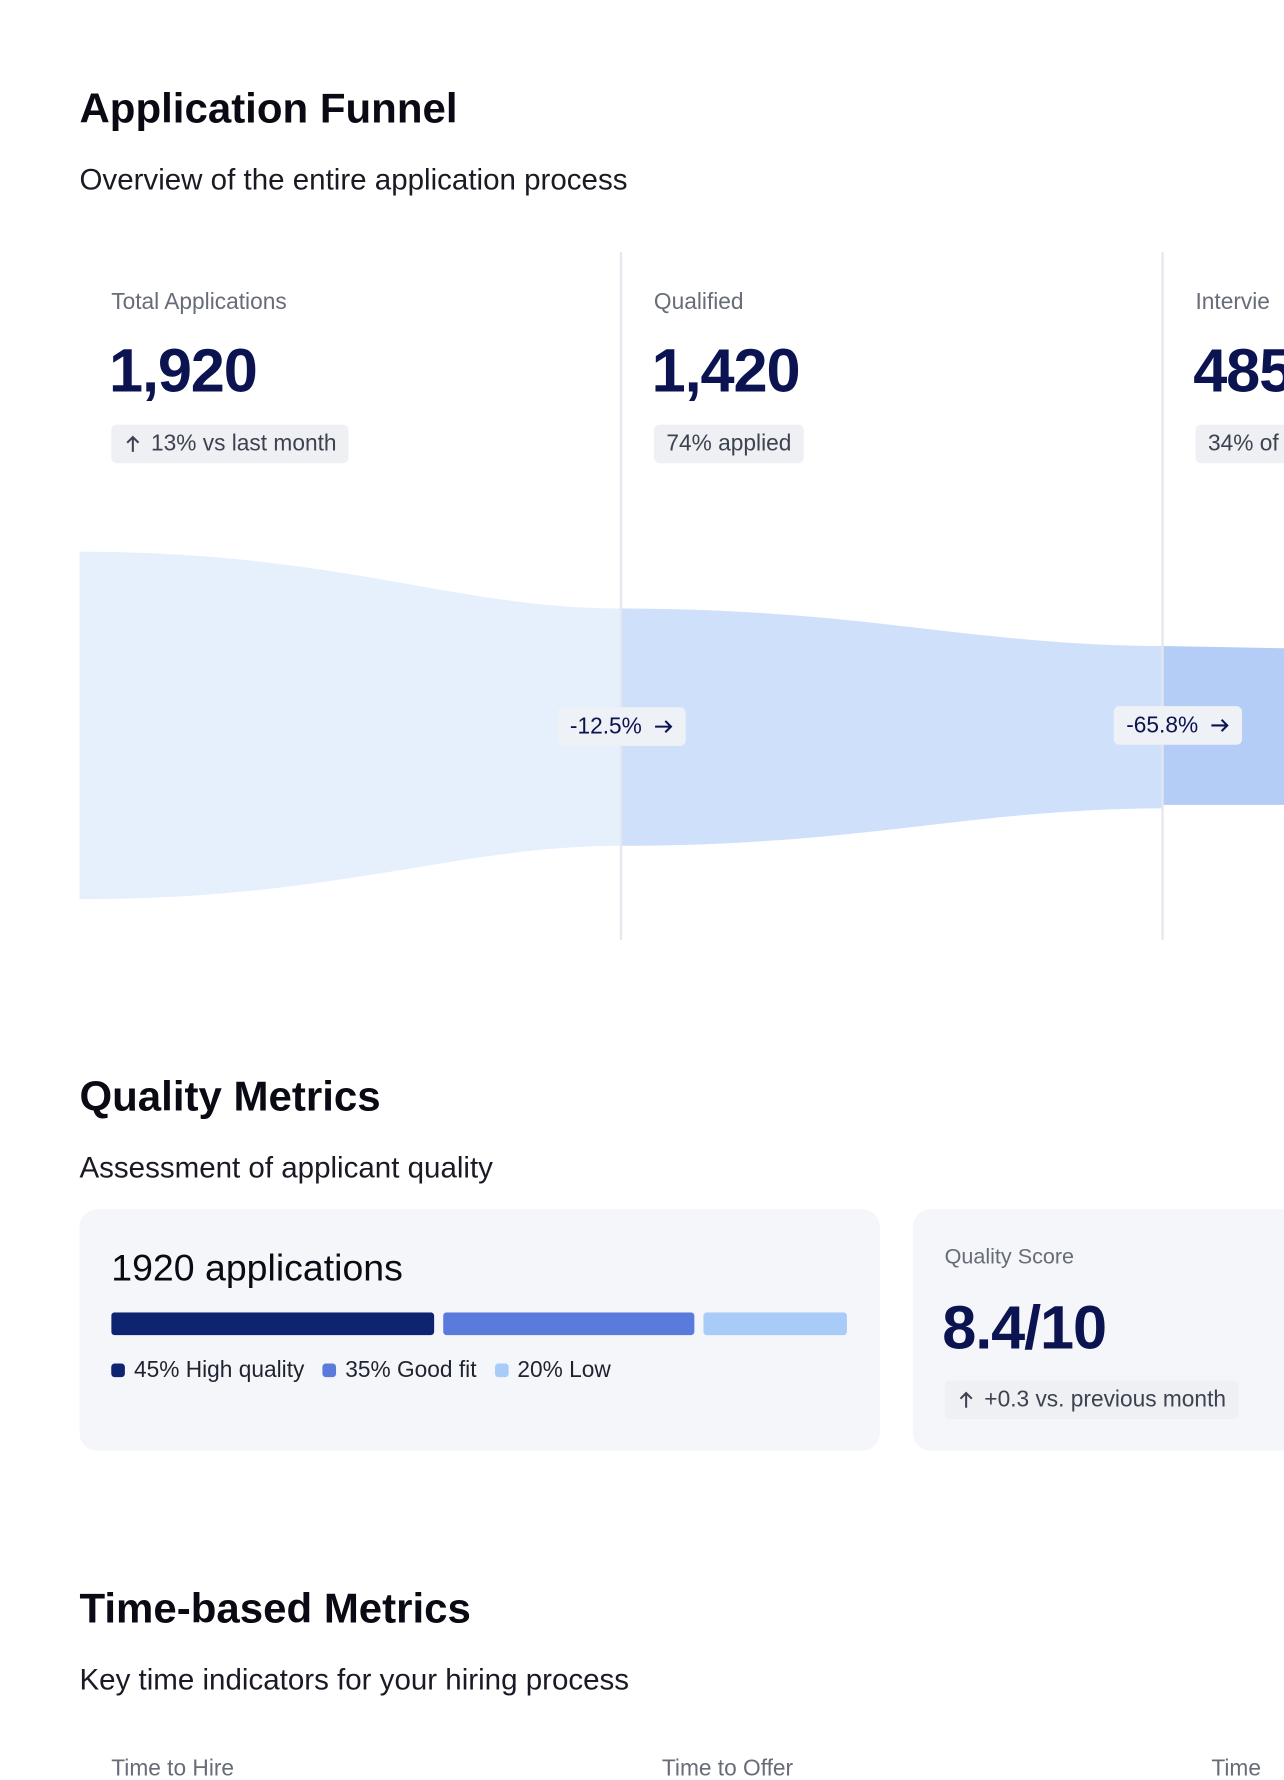 Image resolution: width=1284 pixels, height=1780 pixels. I want to click on stage-value: 485, so click(1238, 371).